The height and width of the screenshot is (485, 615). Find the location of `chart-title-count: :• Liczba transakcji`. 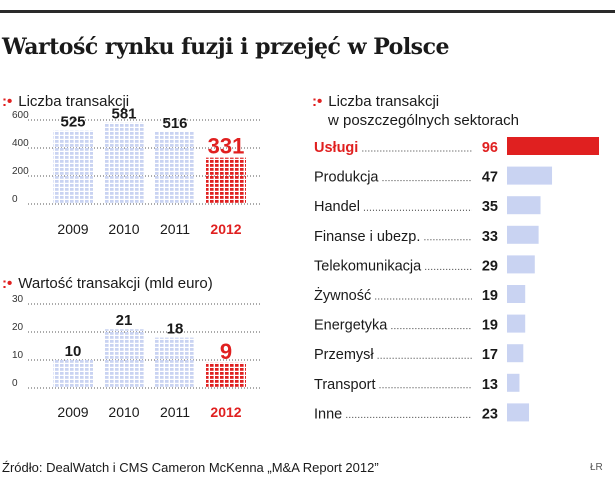

chart-title-count: :• Liczba transakcji is located at coordinates (65, 101).